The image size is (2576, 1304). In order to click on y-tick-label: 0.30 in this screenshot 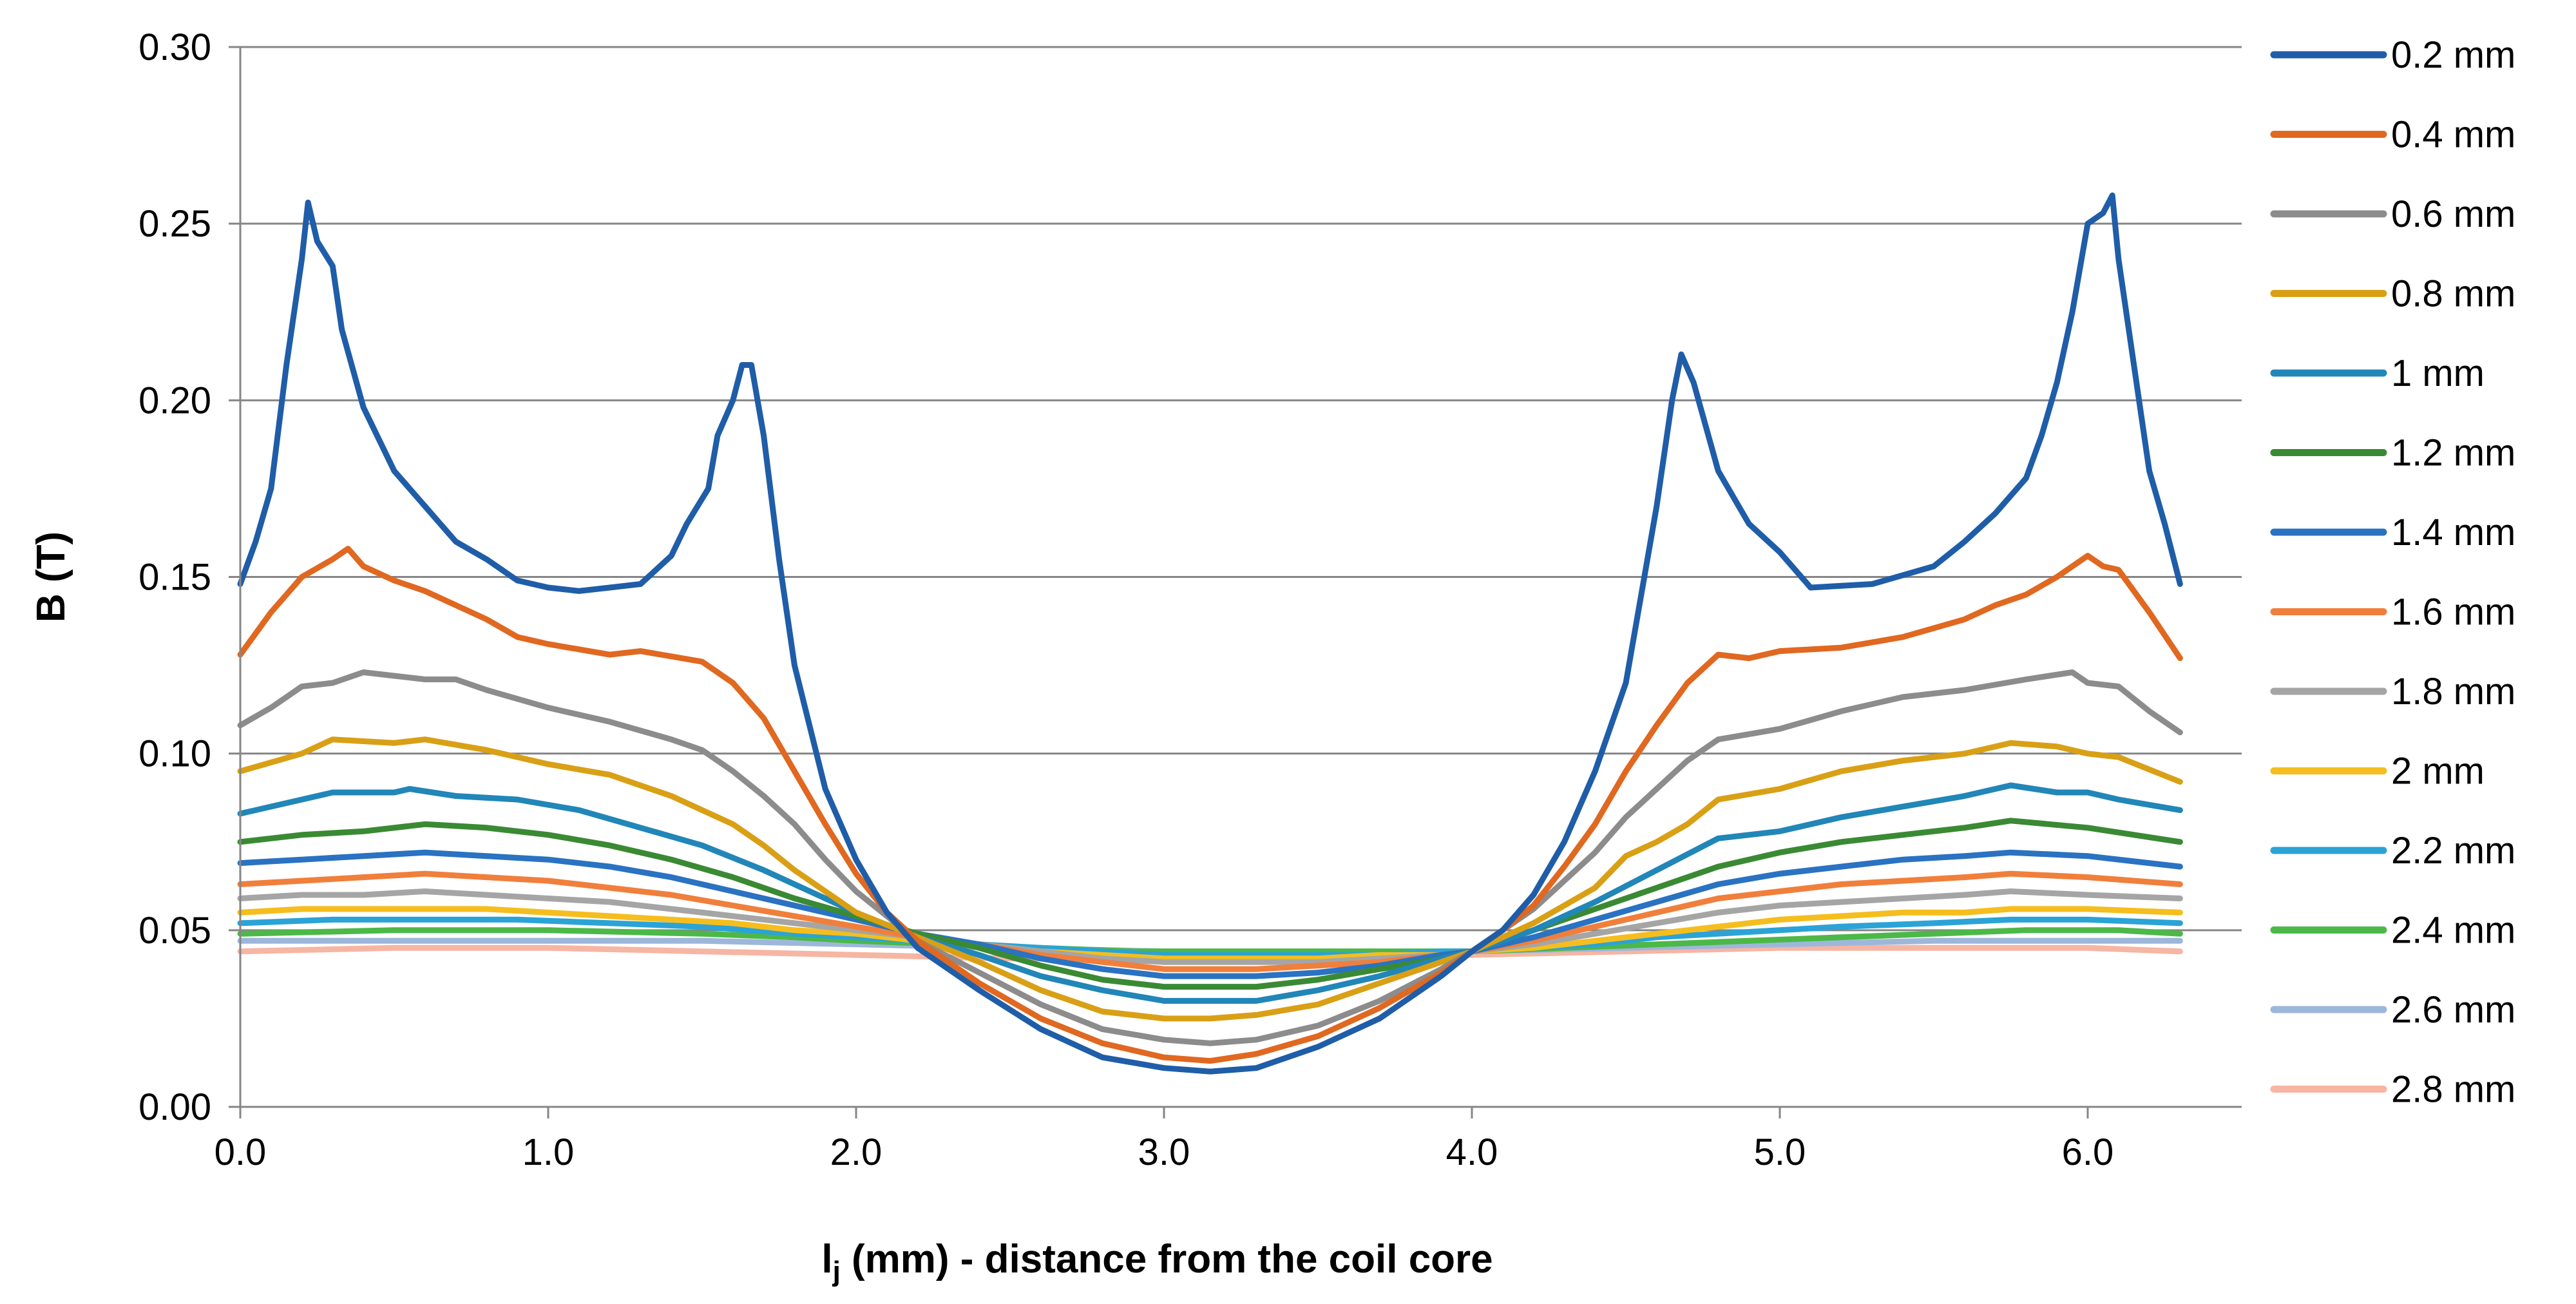, I will do `click(174, 47)`.